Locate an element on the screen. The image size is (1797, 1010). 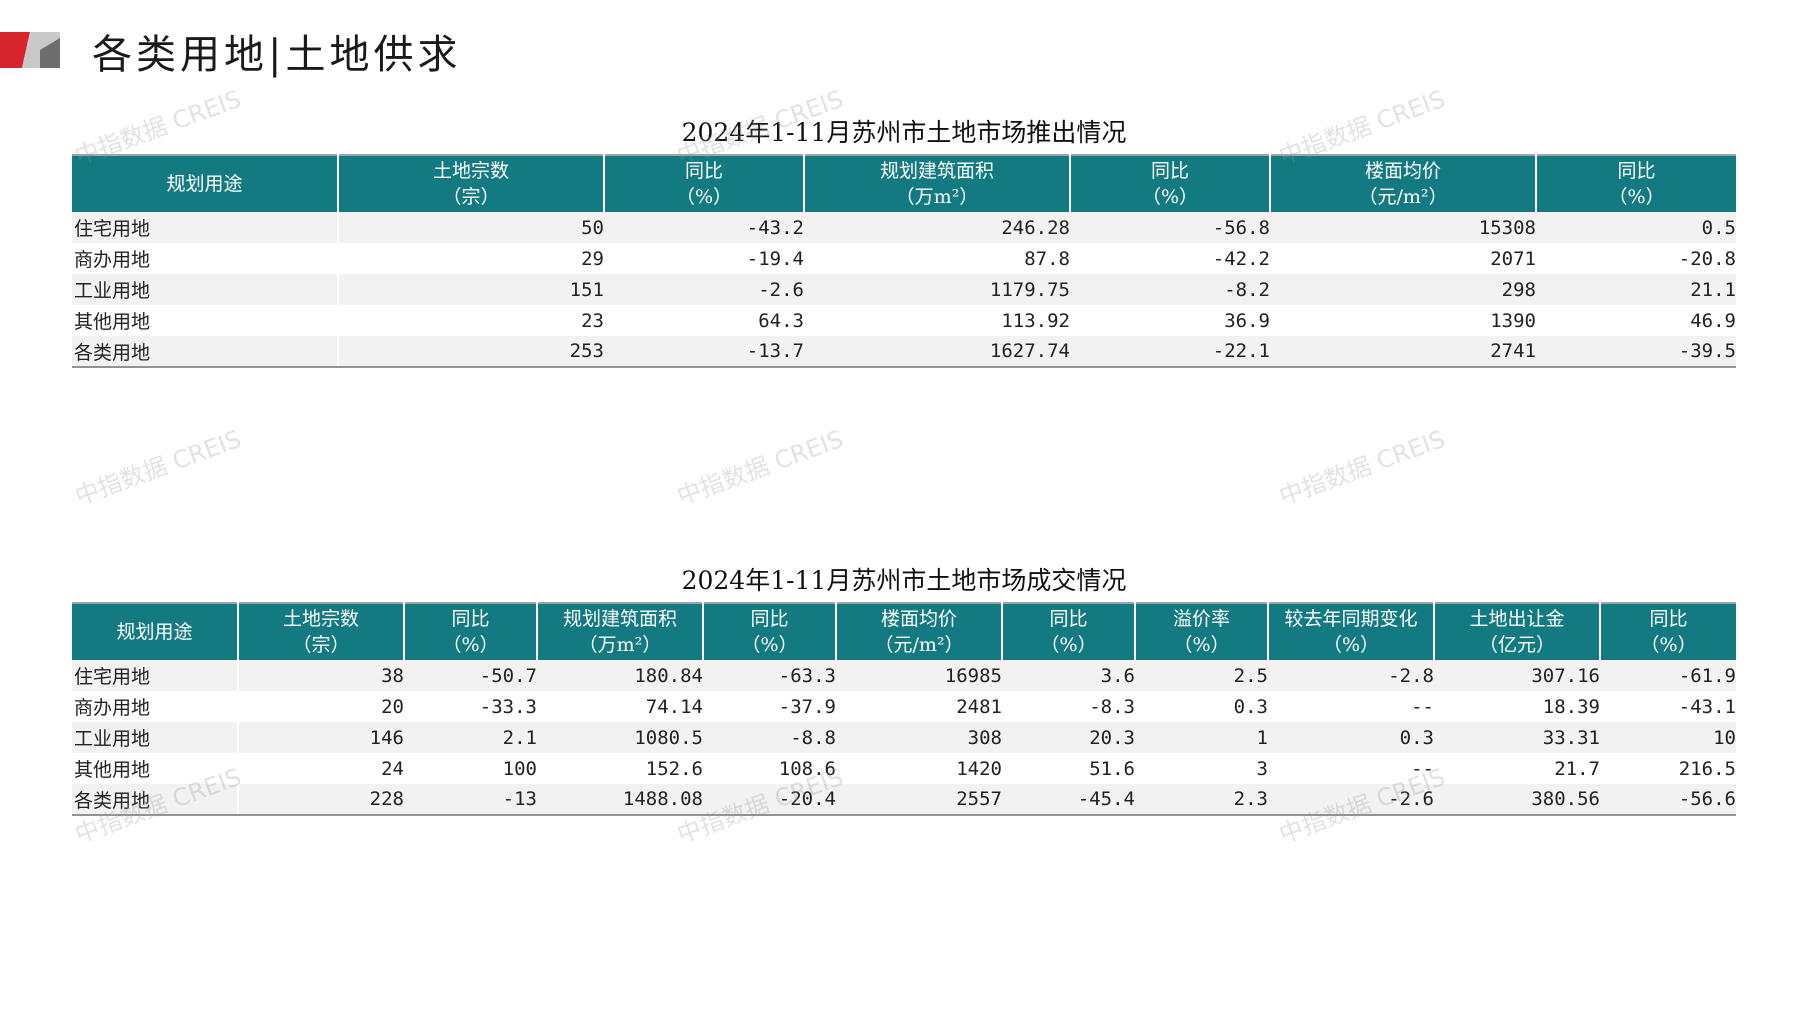
table-cell: 1179.75 is located at coordinates (937, 289).